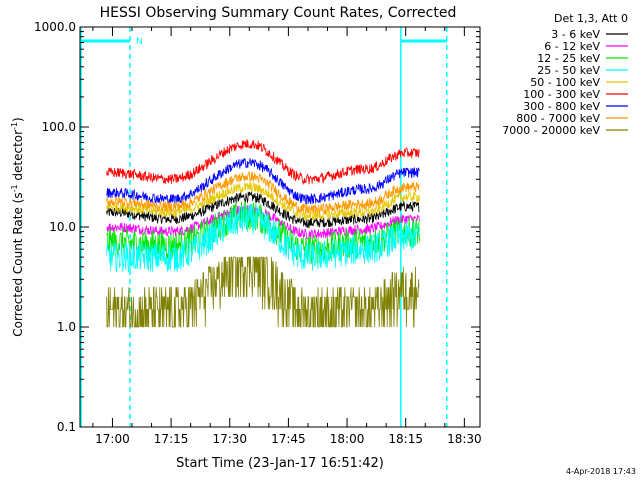 This screenshot has width=640, height=480. Describe the element at coordinates (551, 130) in the screenshot. I see `legend-label: 7000 - 20000 keV` at that location.